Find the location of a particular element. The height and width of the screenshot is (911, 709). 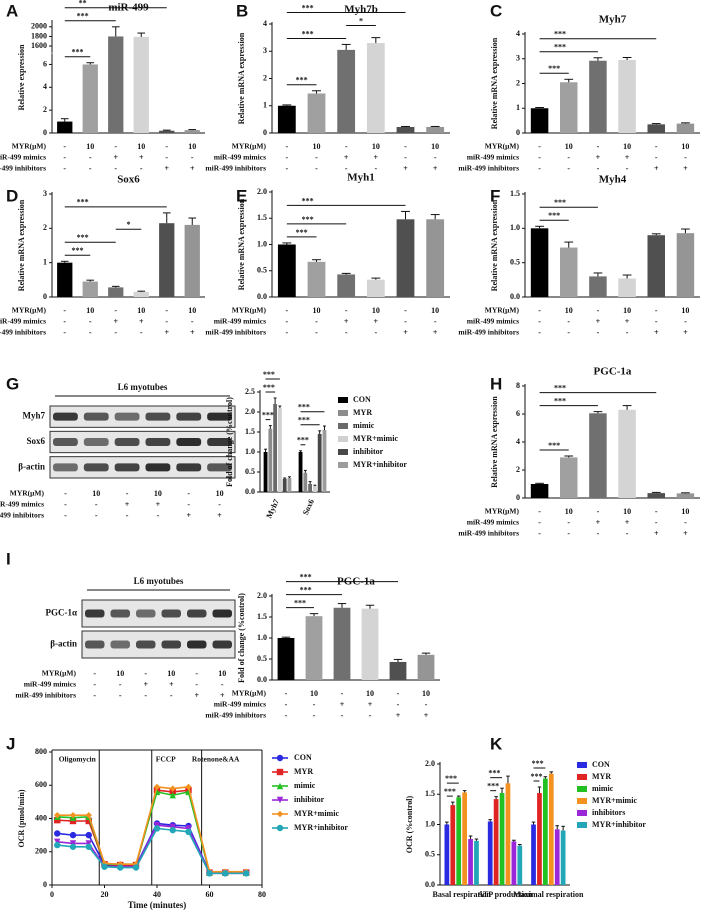

blot-title: L6 myotubes is located at coordinates (143, 387).